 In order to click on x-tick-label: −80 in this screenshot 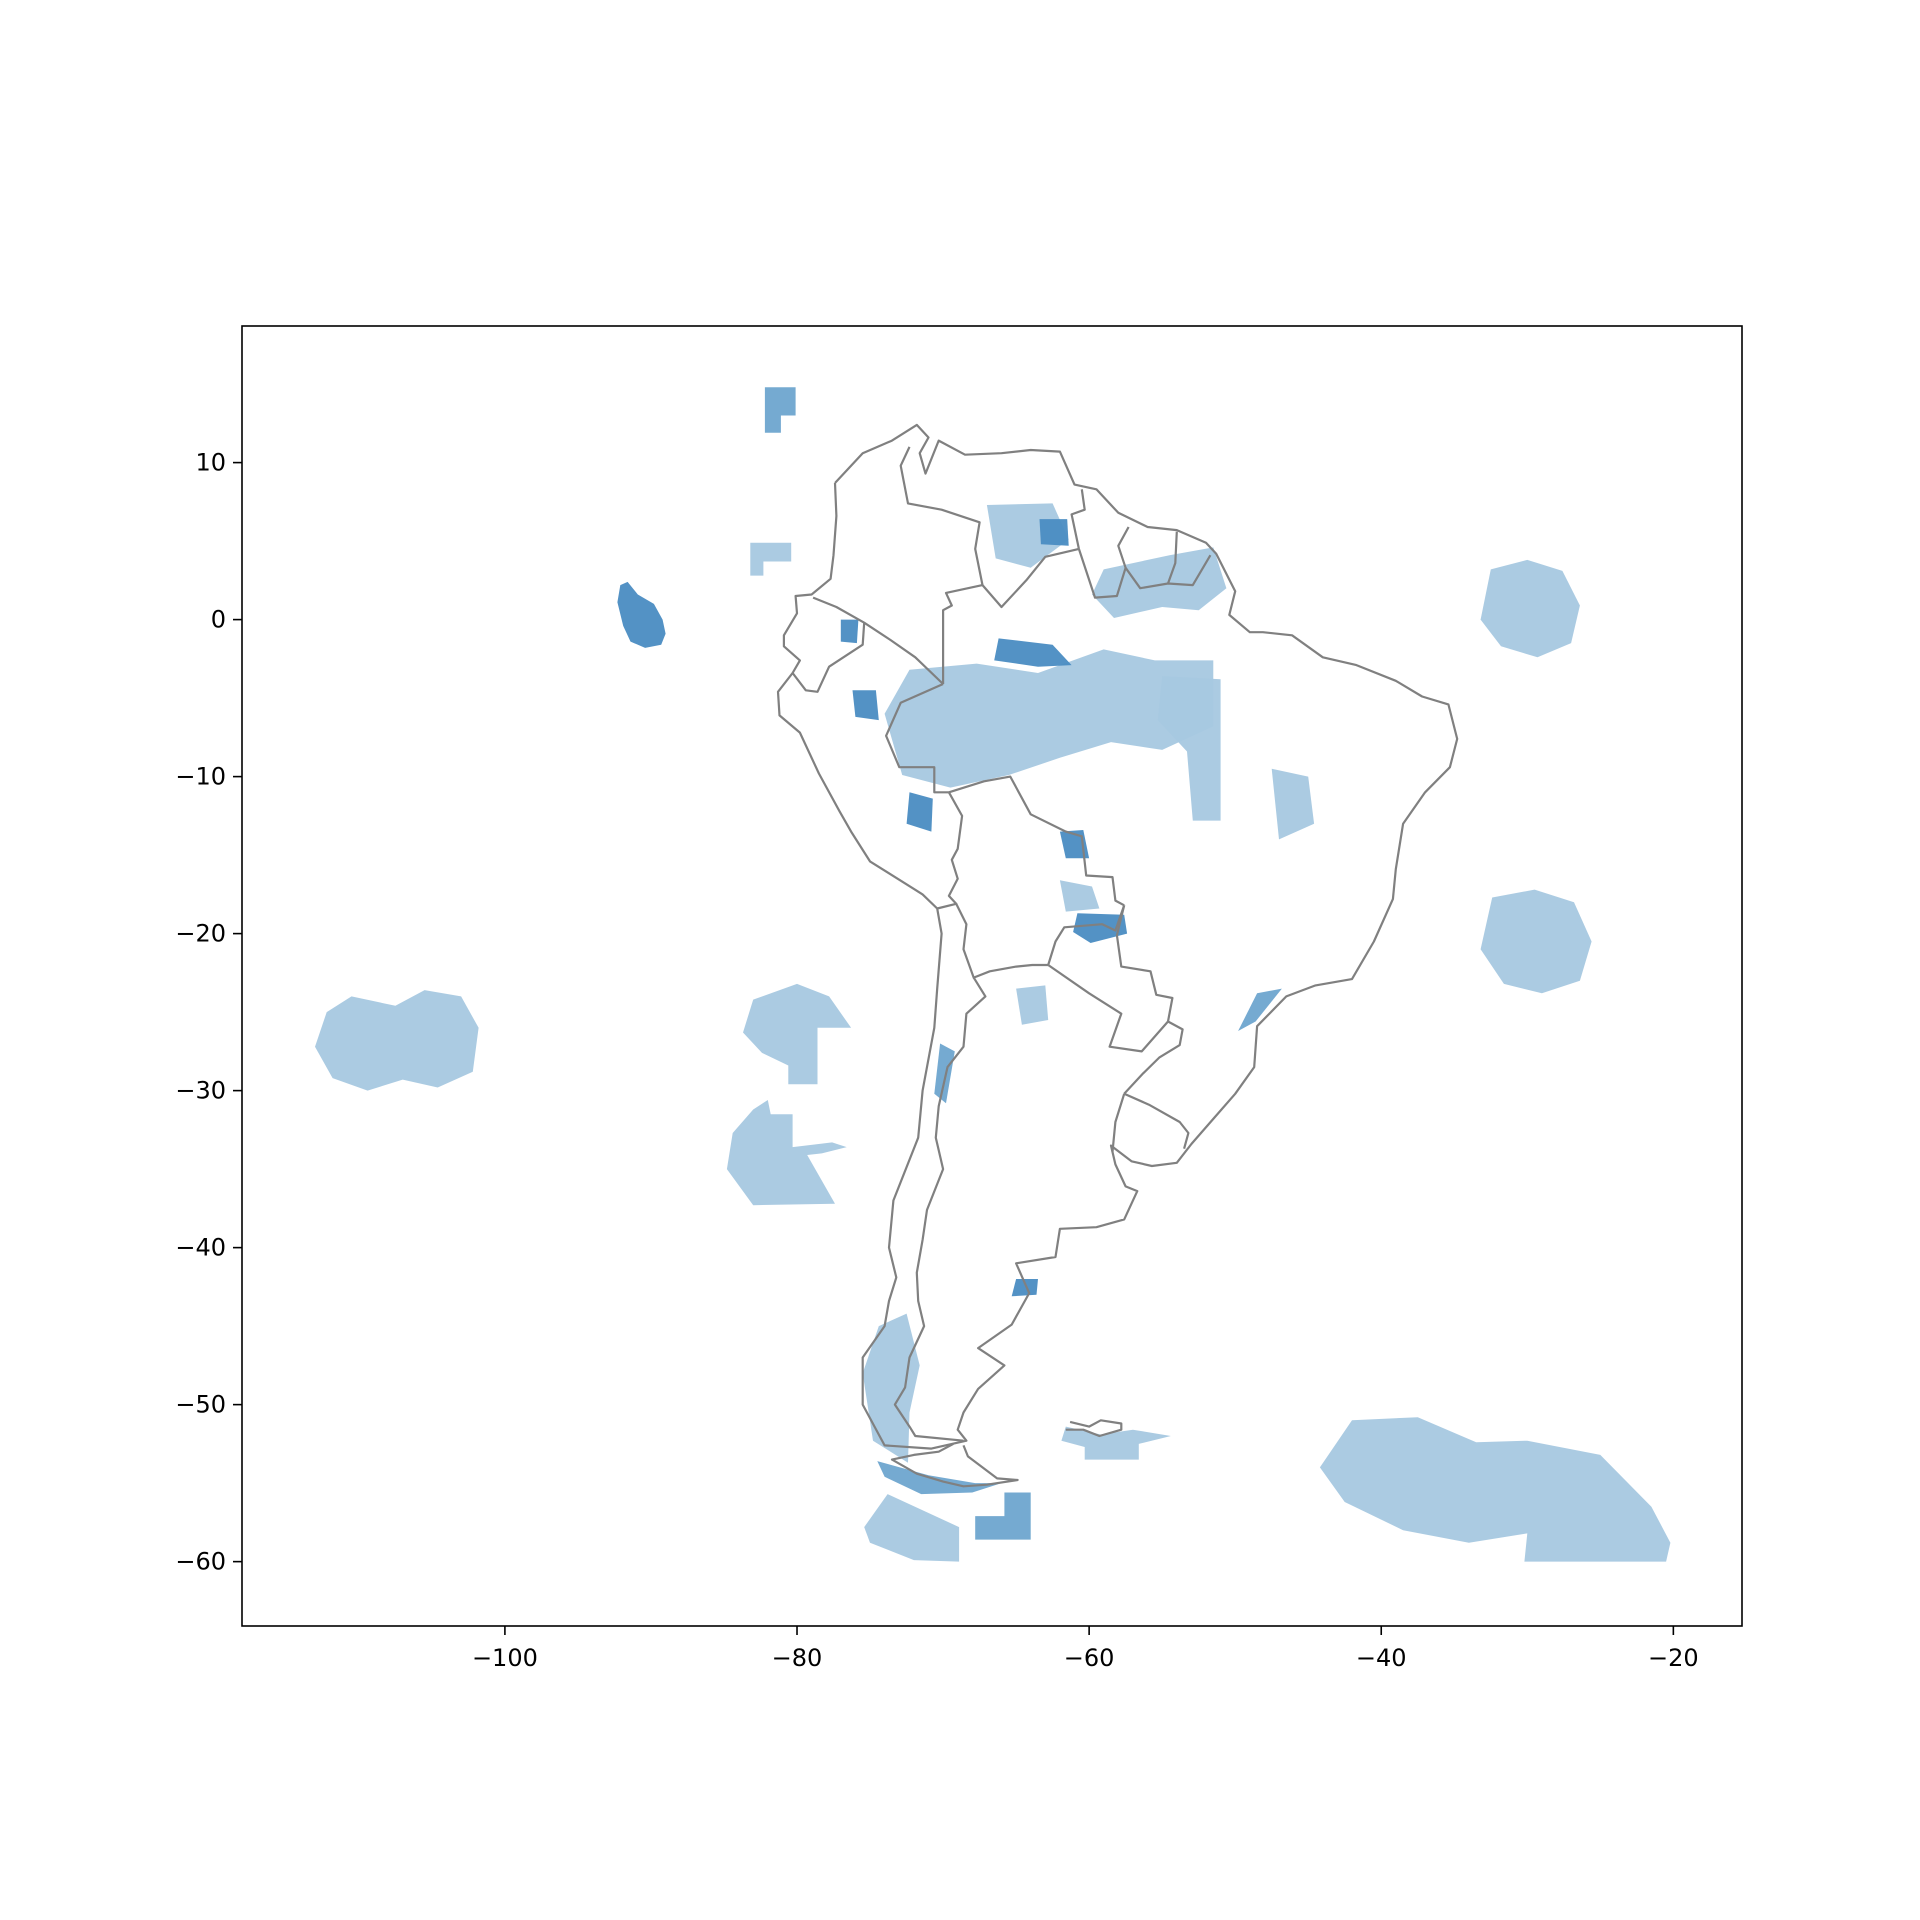, I will do `click(797, 1658)`.